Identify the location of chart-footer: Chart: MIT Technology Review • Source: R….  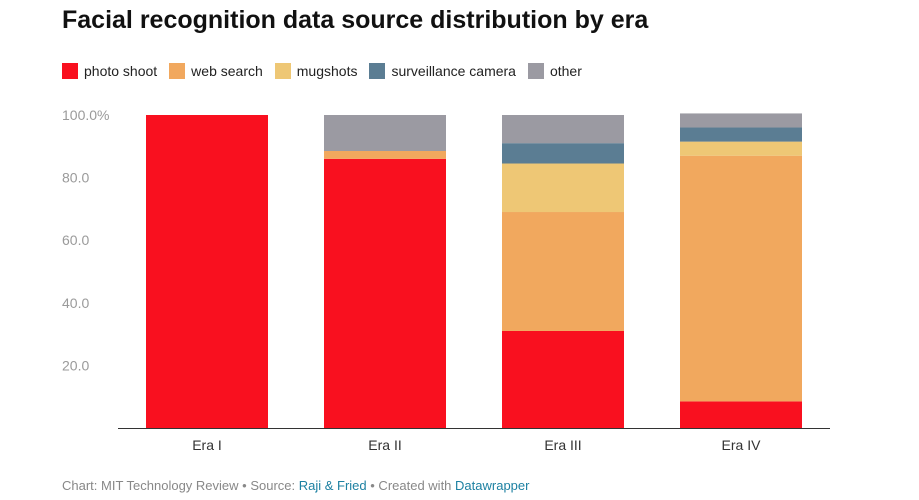
(295, 485).